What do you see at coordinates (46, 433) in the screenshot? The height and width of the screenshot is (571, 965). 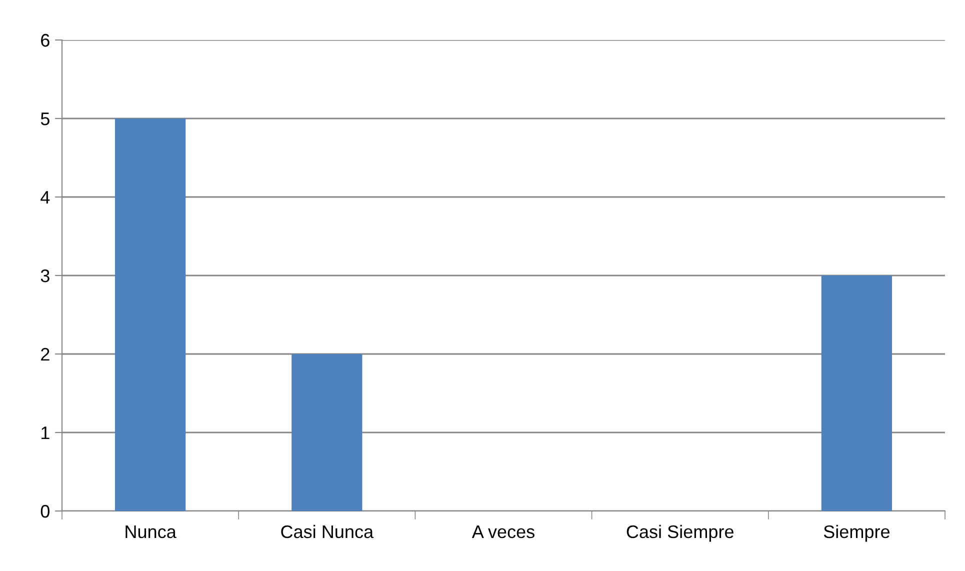 I see `y-tick-label: 1` at bounding box center [46, 433].